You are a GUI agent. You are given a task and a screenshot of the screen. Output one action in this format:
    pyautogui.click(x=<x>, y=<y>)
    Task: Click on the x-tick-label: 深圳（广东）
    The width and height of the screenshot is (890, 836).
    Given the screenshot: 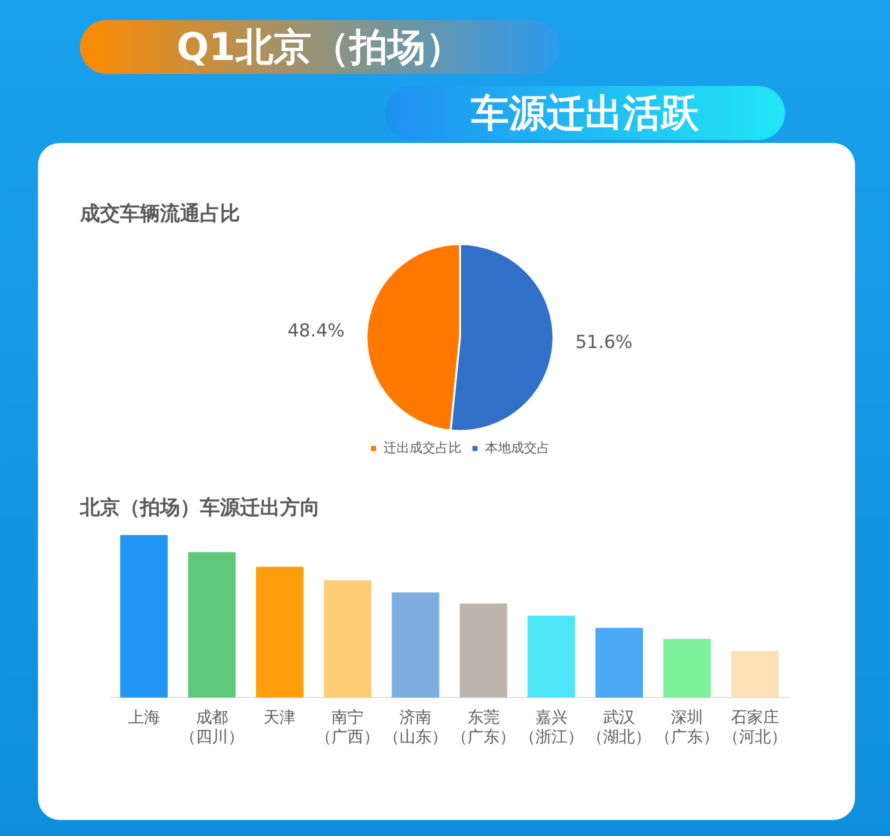 What is the action you would take?
    pyautogui.click(x=687, y=727)
    